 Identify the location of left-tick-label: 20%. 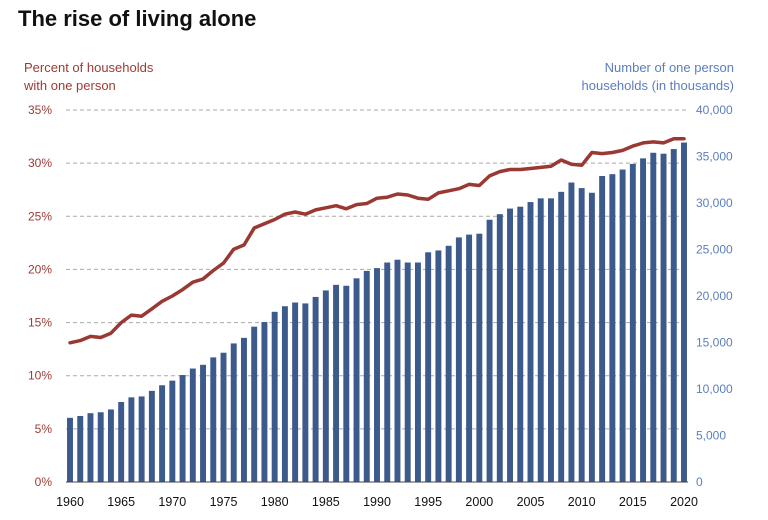
(40, 269).